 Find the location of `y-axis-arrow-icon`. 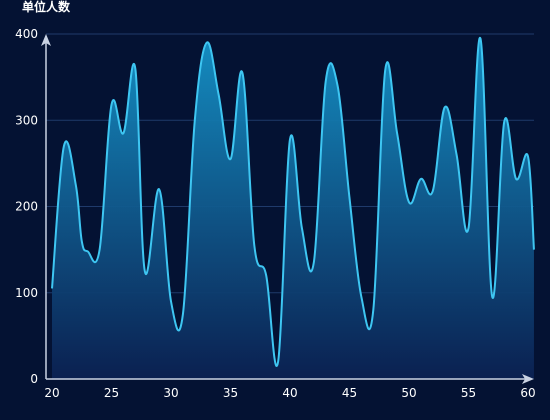

y-axis-arrow-icon is located at coordinates (46, 40).